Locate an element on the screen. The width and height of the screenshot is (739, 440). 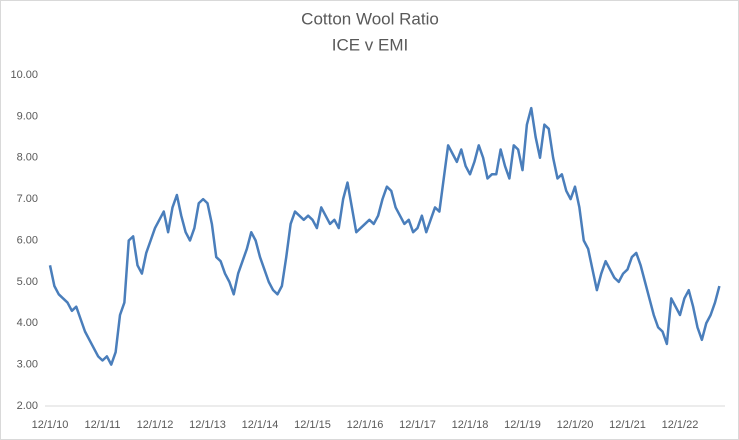
y-tick-label: 4.00 is located at coordinates (27, 323).